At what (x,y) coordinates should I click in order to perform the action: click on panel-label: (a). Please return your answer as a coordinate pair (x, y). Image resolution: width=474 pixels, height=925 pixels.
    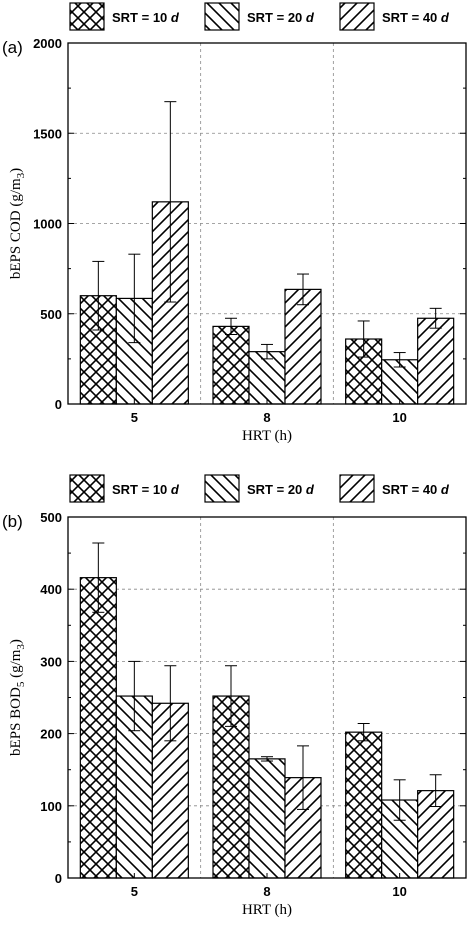
    Looking at the image, I should click on (12, 47).